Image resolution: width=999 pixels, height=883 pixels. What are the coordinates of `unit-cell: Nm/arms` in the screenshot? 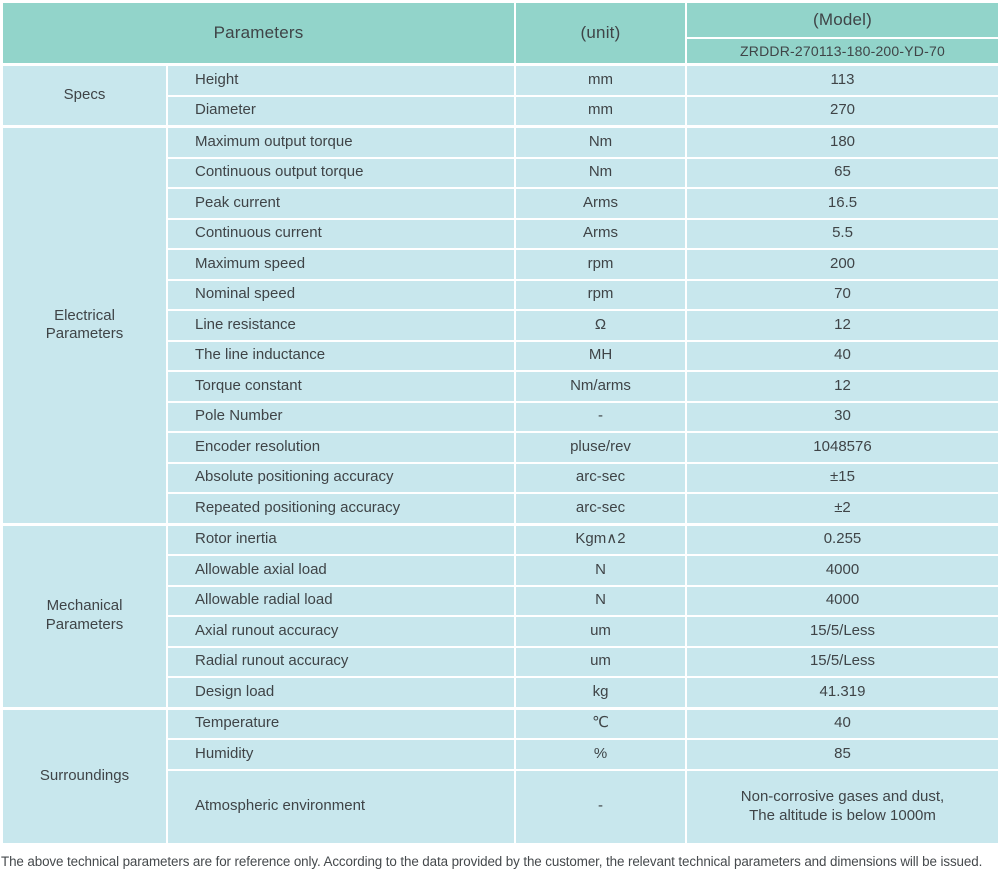 It's located at (600, 386).